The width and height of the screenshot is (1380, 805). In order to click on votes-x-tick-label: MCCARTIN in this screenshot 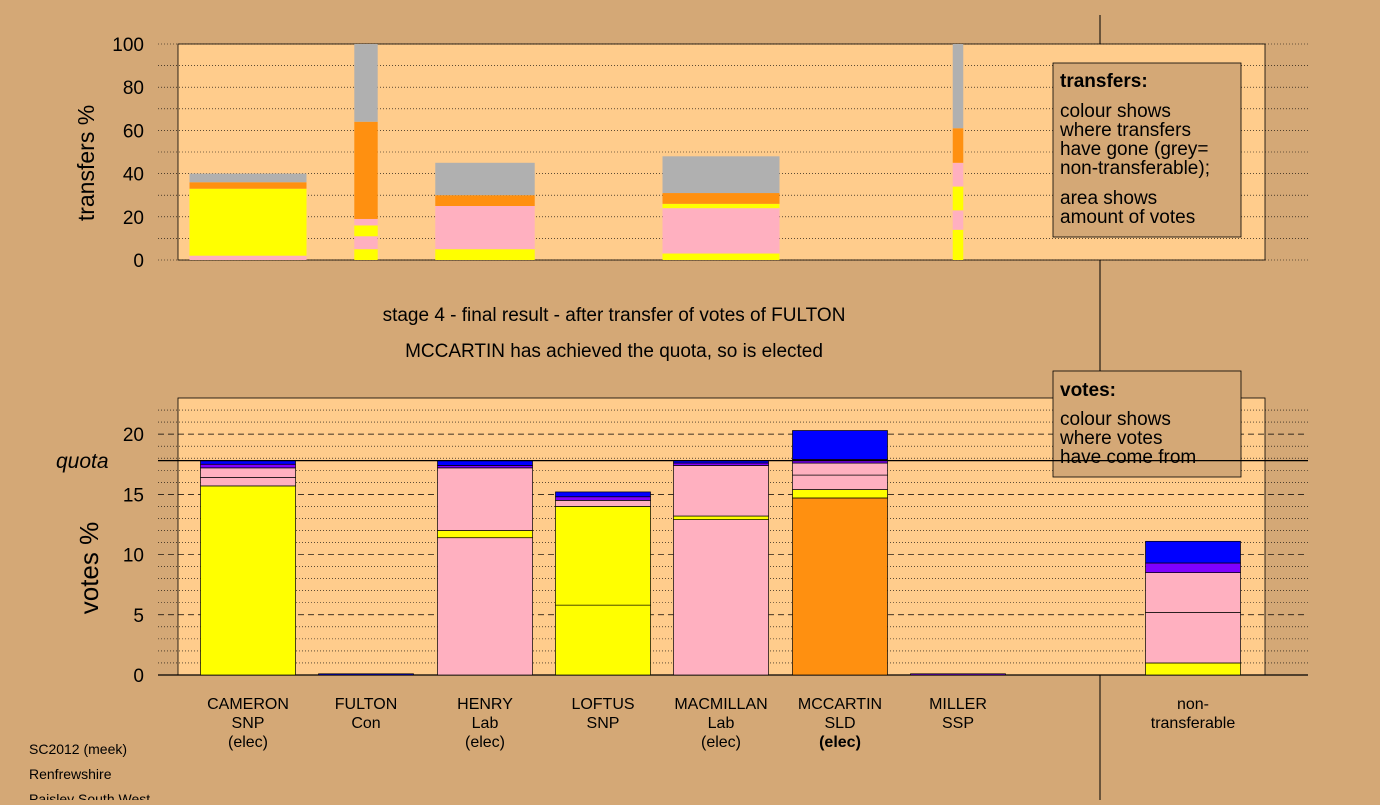, I will do `click(840, 704)`.